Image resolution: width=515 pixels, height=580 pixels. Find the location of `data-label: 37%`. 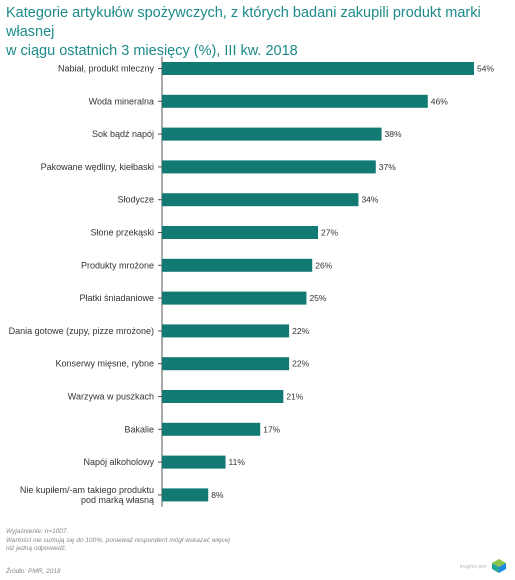

data-label: 37% is located at coordinates (387, 167).